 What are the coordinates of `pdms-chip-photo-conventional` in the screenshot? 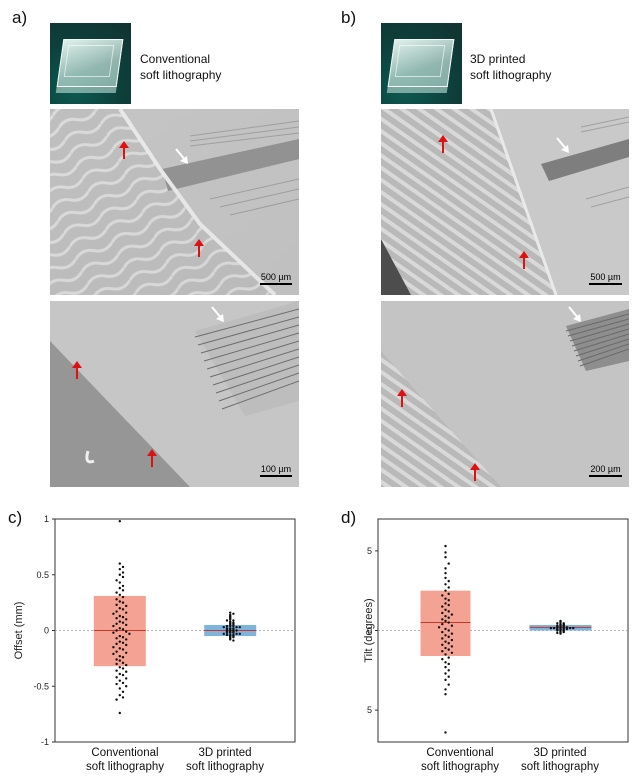 It's located at (90, 63).